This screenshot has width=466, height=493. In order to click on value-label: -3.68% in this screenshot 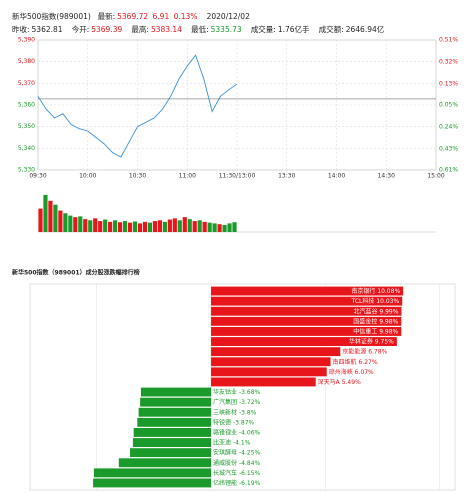, I will do `click(250, 392)`.